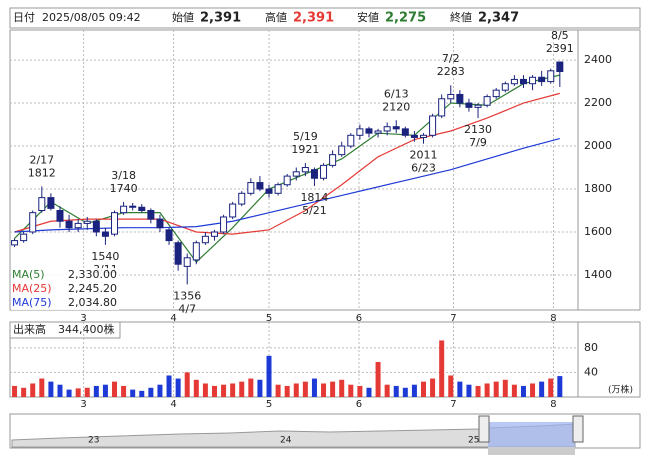  I want to click on volume-last: 344,400株, so click(86, 329).